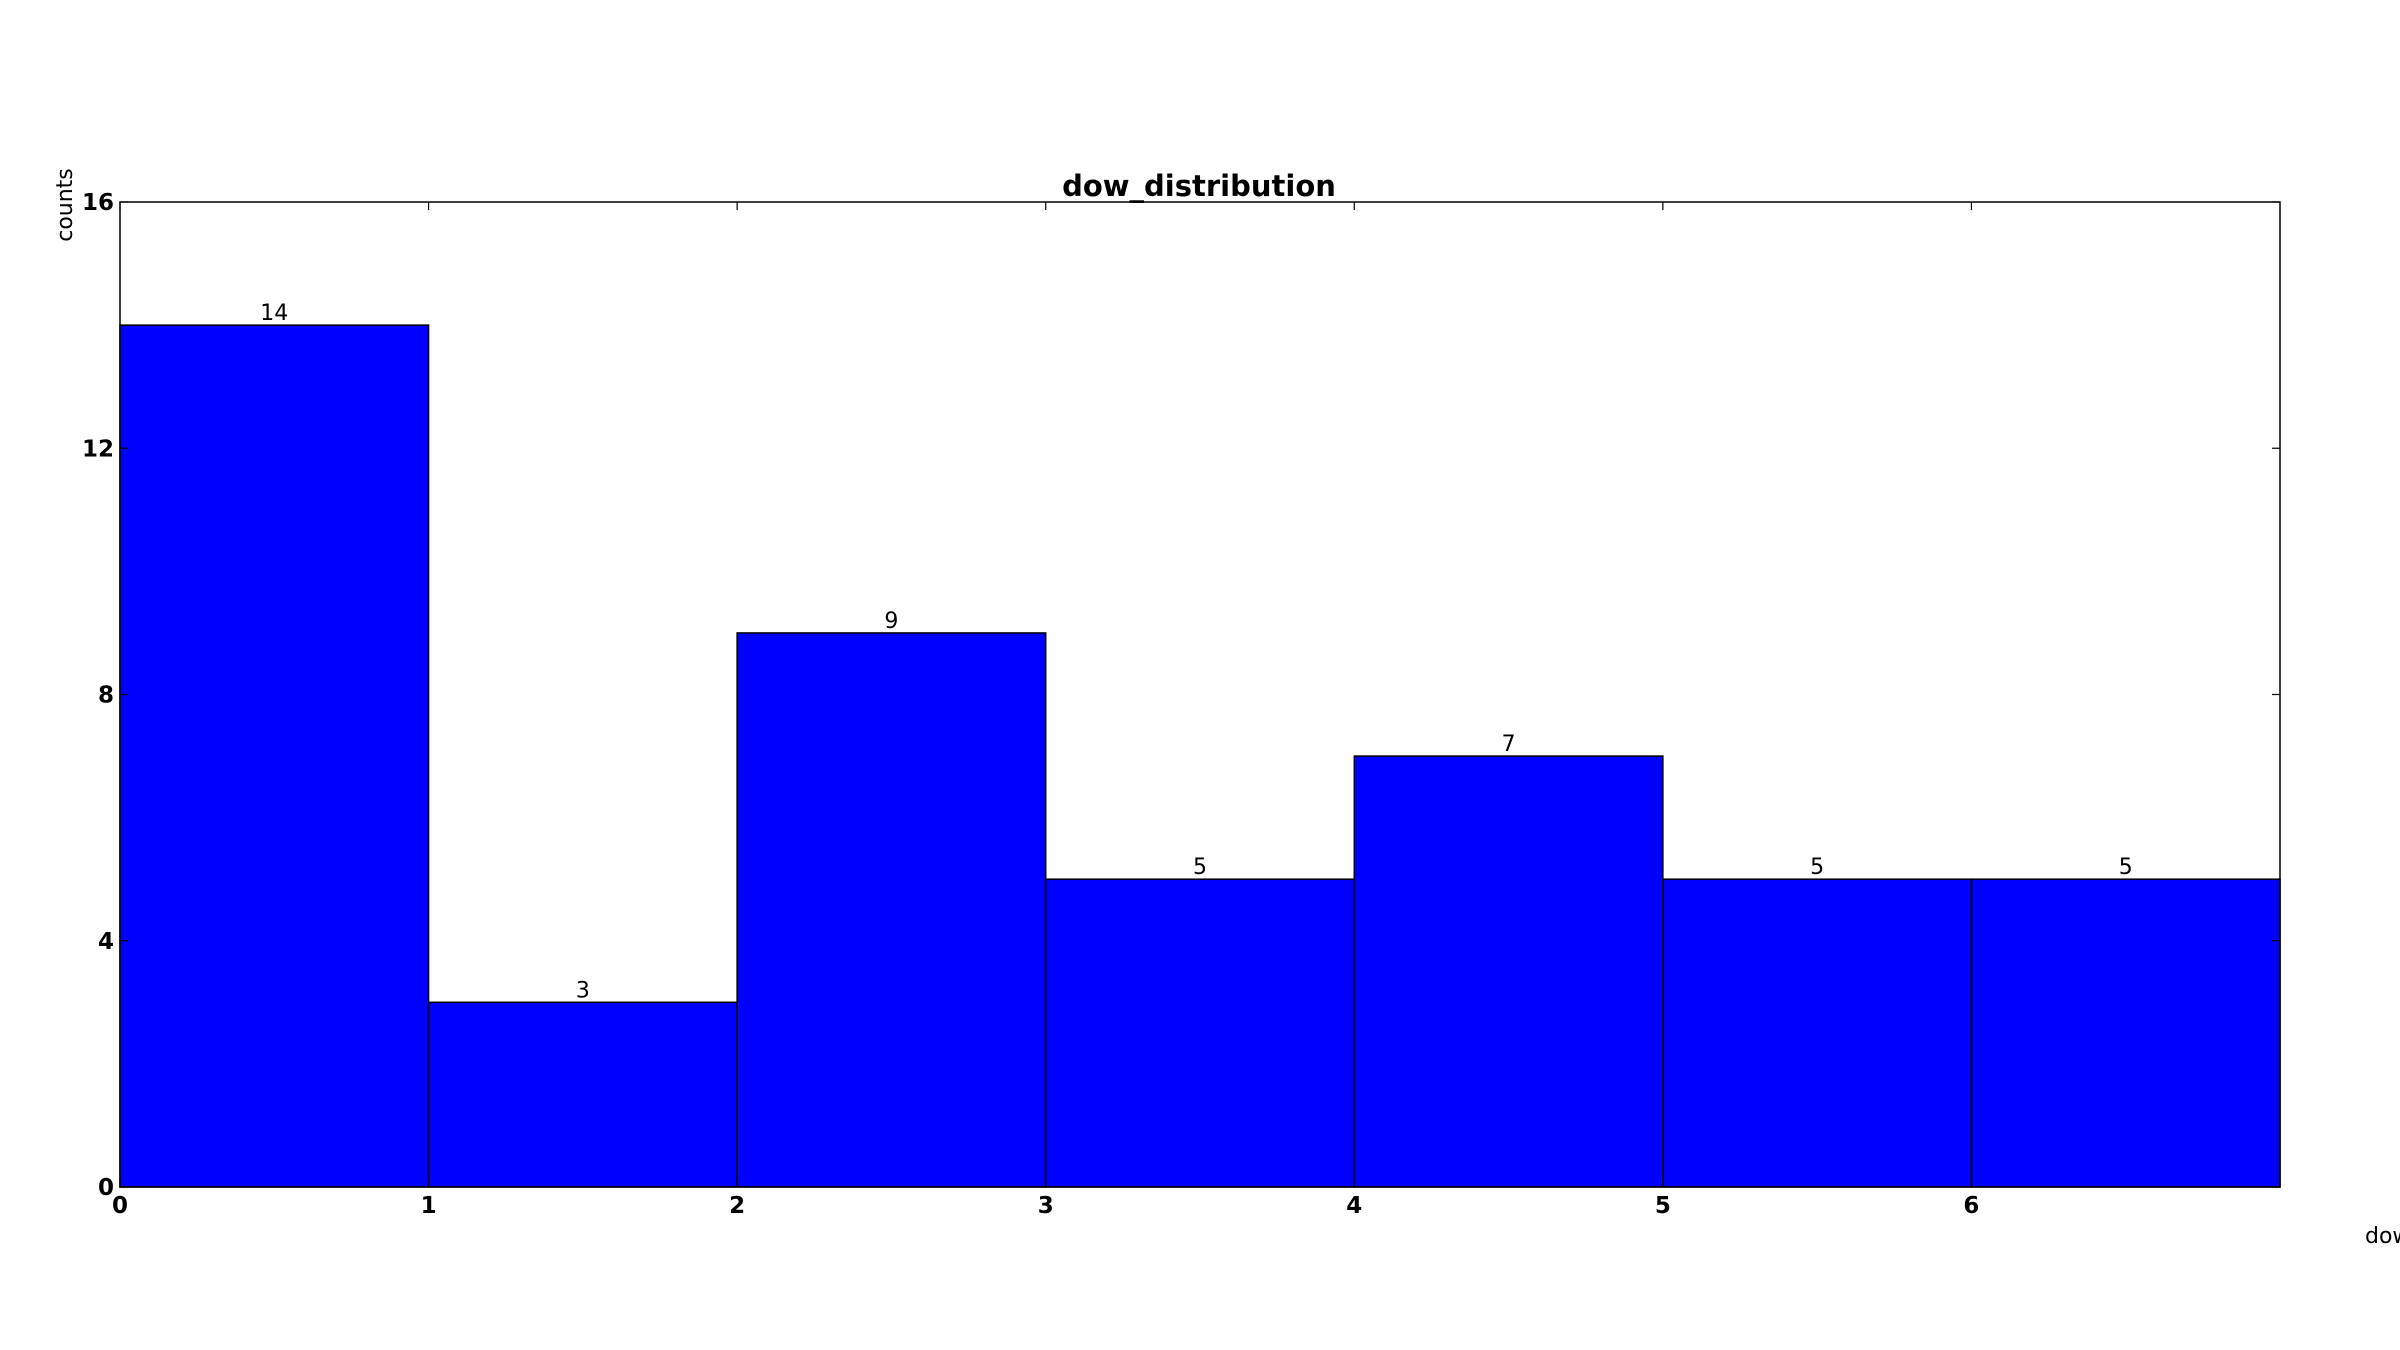 The image size is (2400, 1350). I want to click on bar-value-label-3: 5, so click(1200, 867).